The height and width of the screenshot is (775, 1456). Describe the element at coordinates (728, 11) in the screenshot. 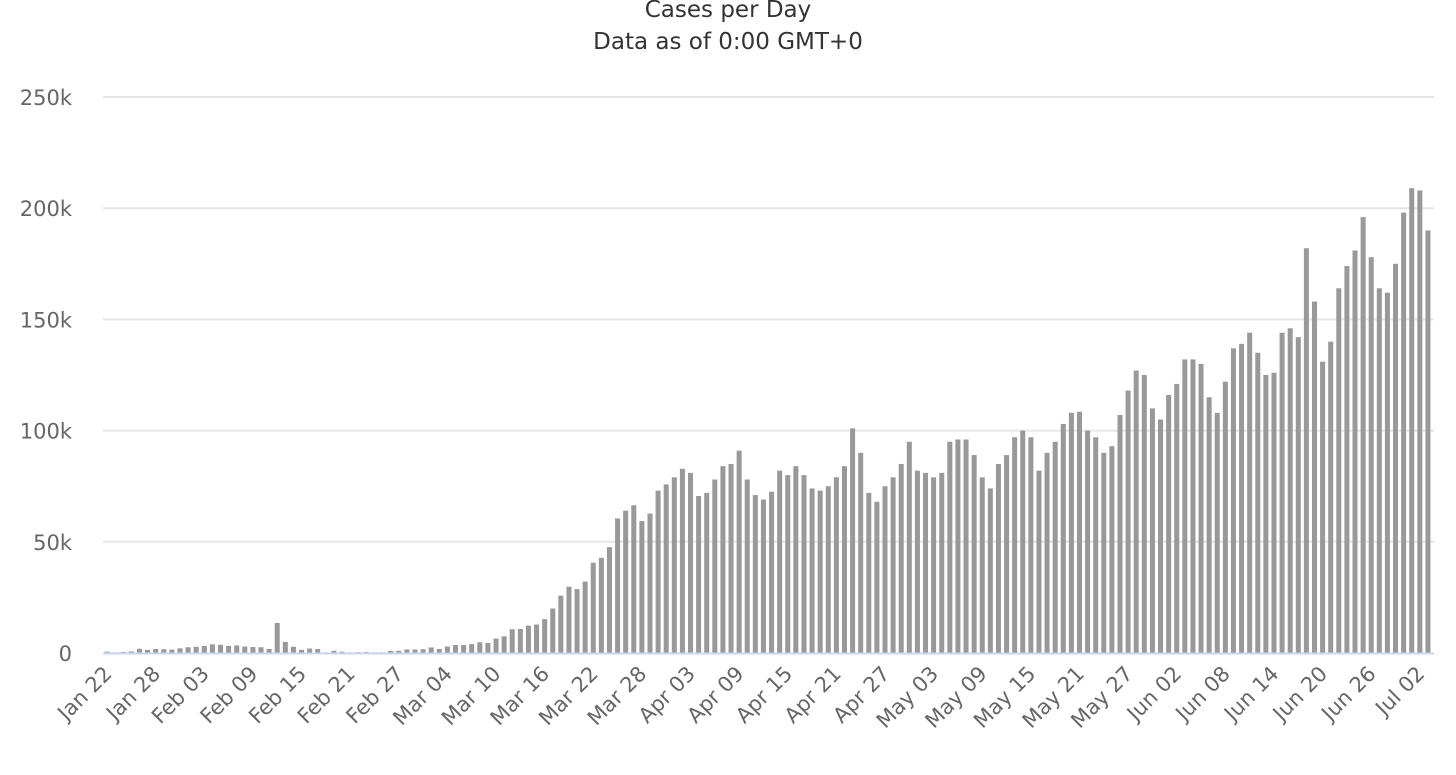

I see `chart-title: Cases per Day` at that location.